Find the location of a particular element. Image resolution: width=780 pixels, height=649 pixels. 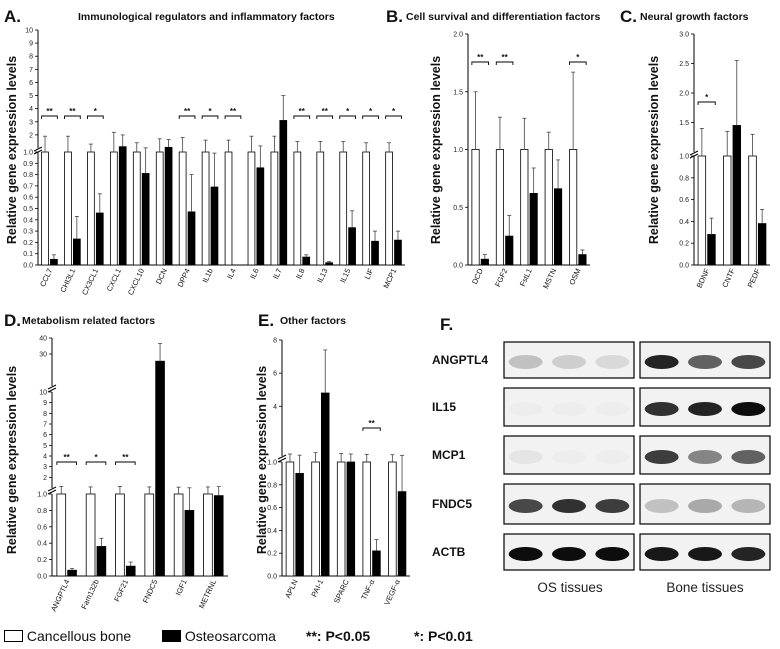

panel-letter: B. is located at coordinates (394, 16).